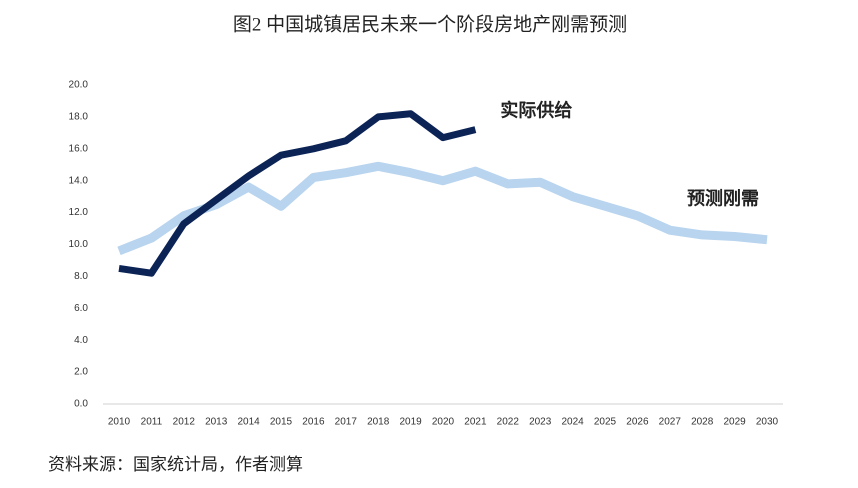 The width and height of the screenshot is (858, 488). What do you see at coordinates (184, 422) in the screenshot?
I see `x-tick-label: 2012` at bounding box center [184, 422].